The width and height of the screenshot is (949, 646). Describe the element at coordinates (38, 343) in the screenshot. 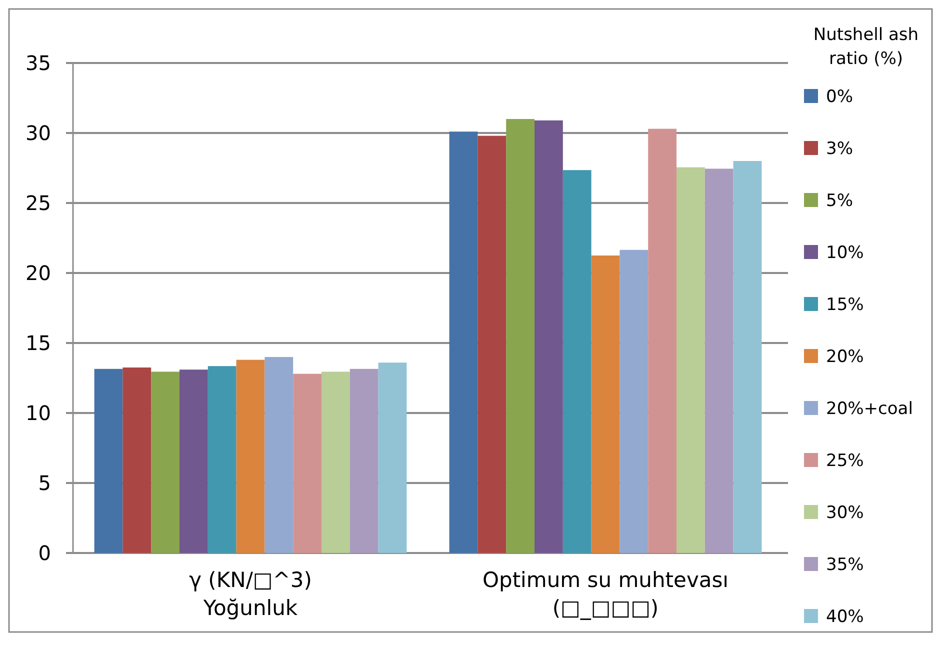

I see `y-tick-label: 15` at that location.